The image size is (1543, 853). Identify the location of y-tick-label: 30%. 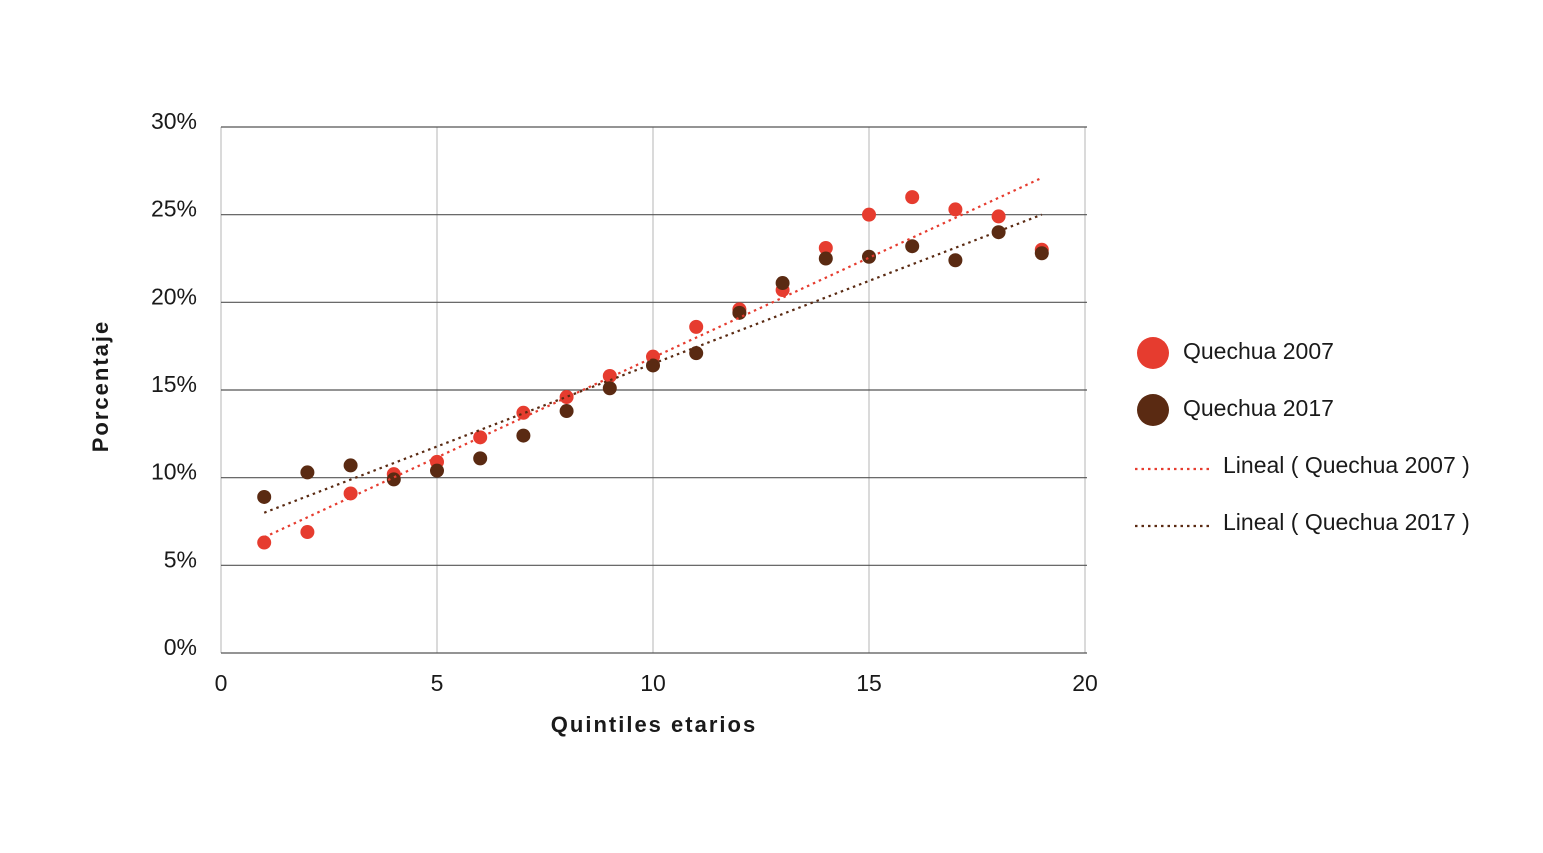
(174, 121).